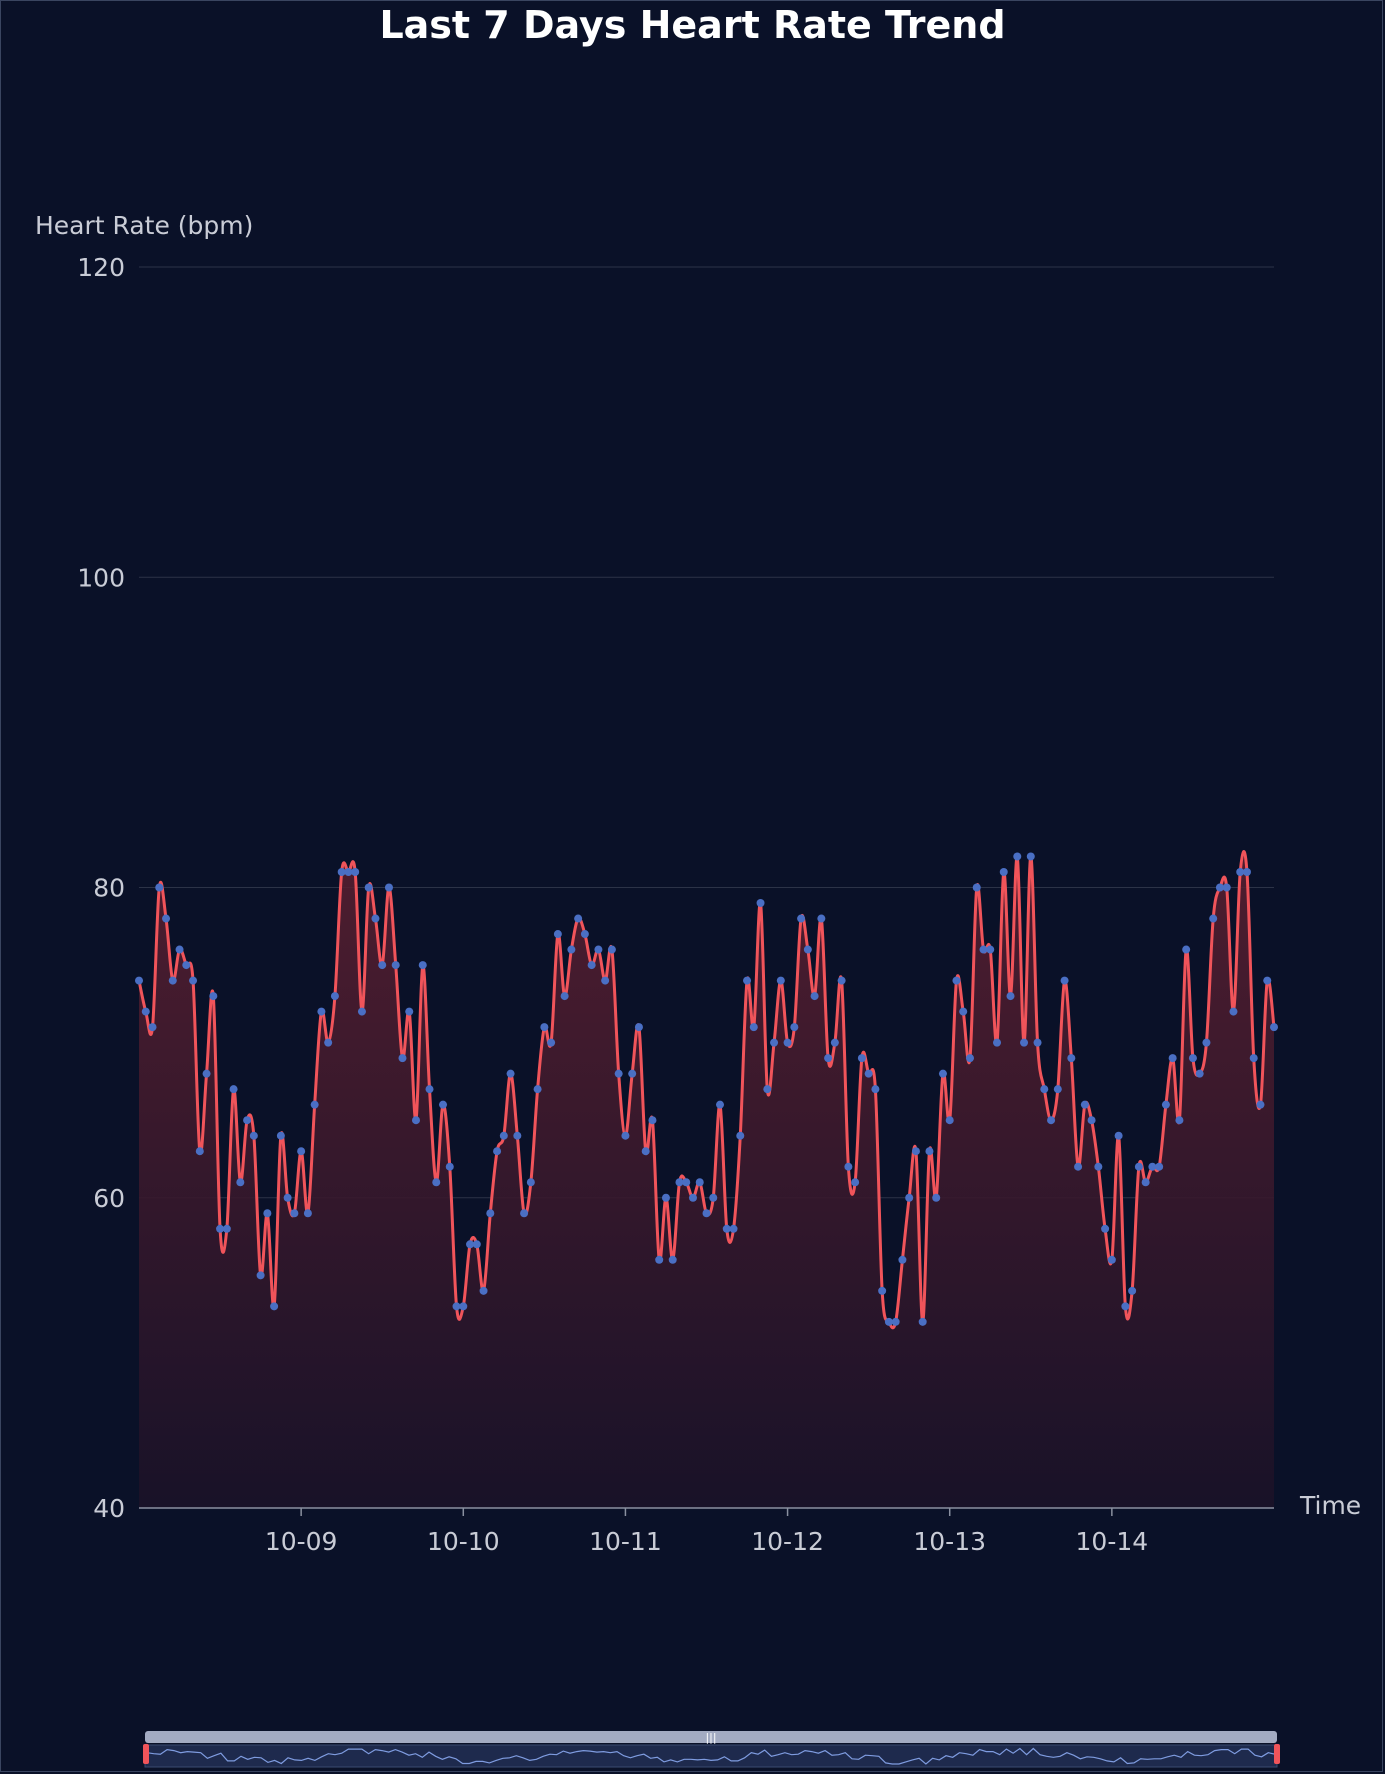 This screenshot has width=1385, height=1774. Describe the element at coordinates (711, 1737) in the screenshot. I see `zoom-range-bar` at that location.